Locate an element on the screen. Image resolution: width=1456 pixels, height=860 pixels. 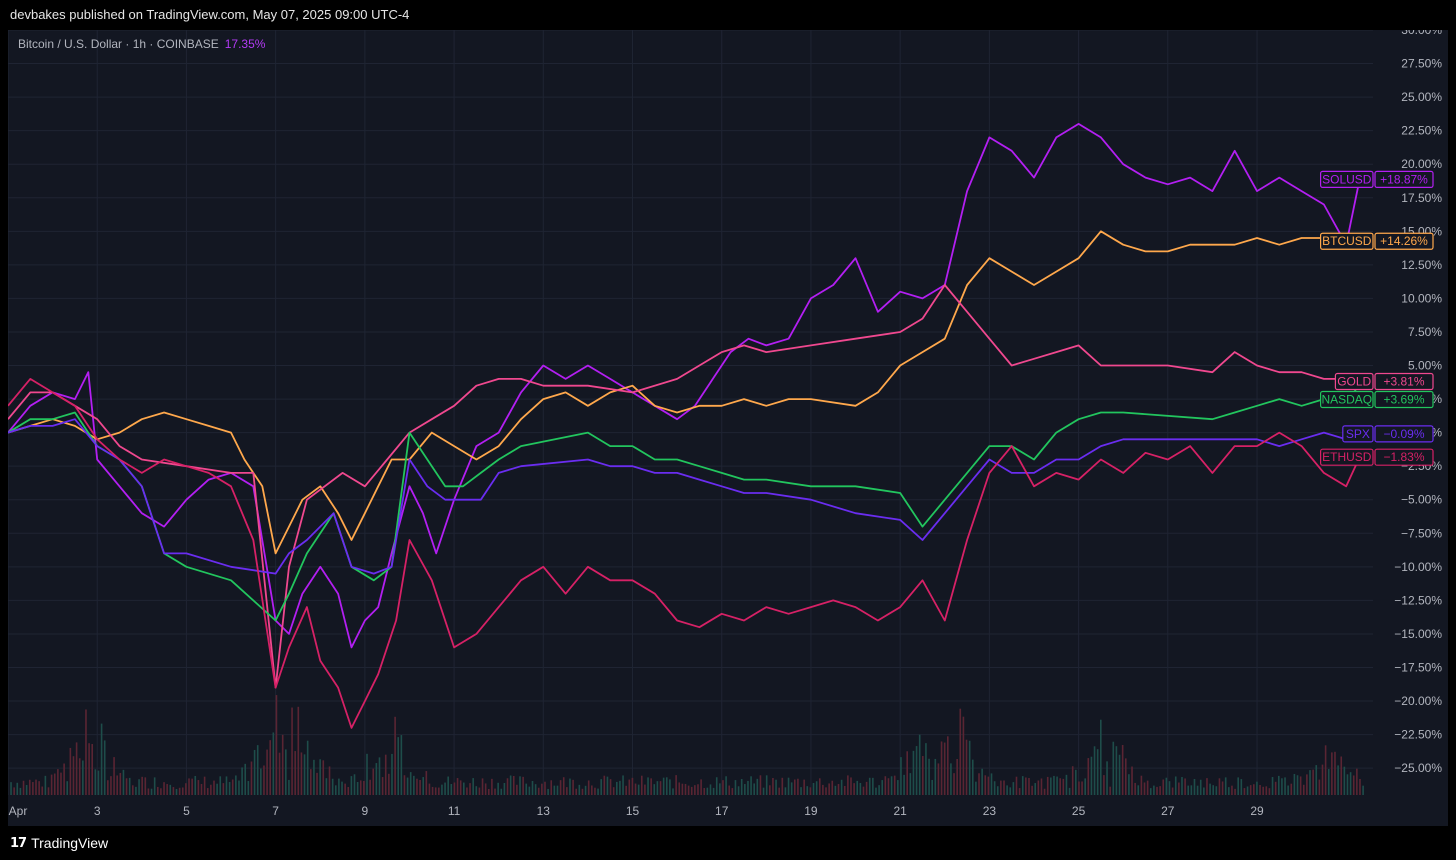
x-tick-label: 29 is located at coordinates (1257, 811).